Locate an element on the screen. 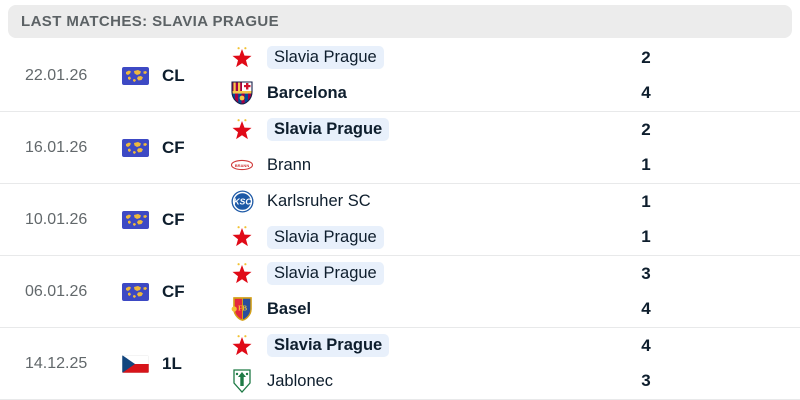 This screenshot has width=800, height=400. teams: Slavia Prague 2 BRANN Brann 1 is located at coordinates (515, 147).